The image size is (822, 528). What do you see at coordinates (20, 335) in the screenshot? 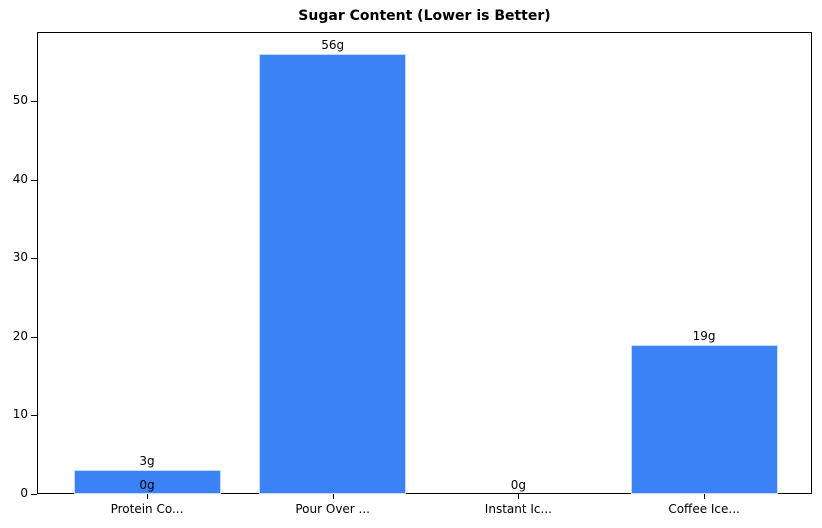
I see `y-tick-label: 20` at bounding box center [20, 335].